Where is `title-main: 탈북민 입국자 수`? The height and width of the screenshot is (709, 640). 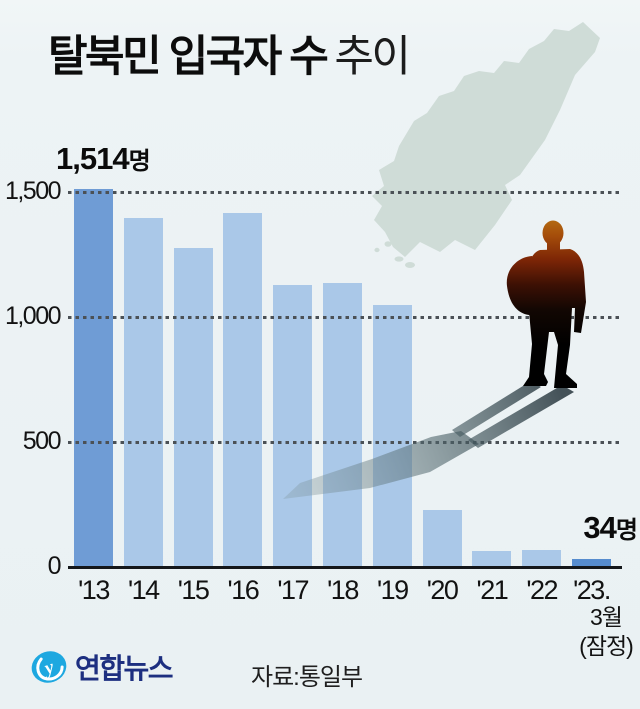
title-main: 탈북민 입국자 수 is located at coordinates (188, 57).